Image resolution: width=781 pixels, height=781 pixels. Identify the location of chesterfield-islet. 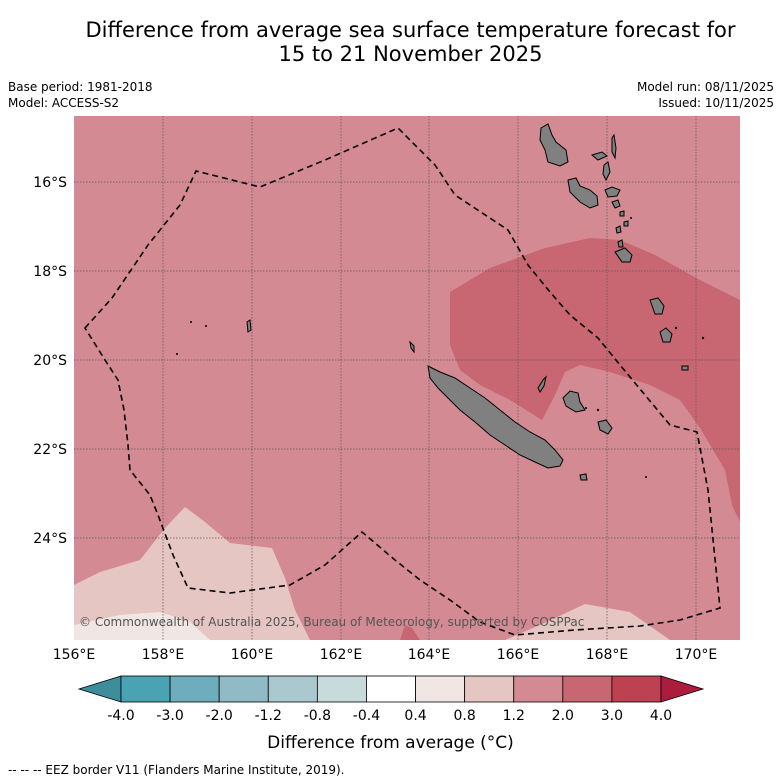
(249, 326).